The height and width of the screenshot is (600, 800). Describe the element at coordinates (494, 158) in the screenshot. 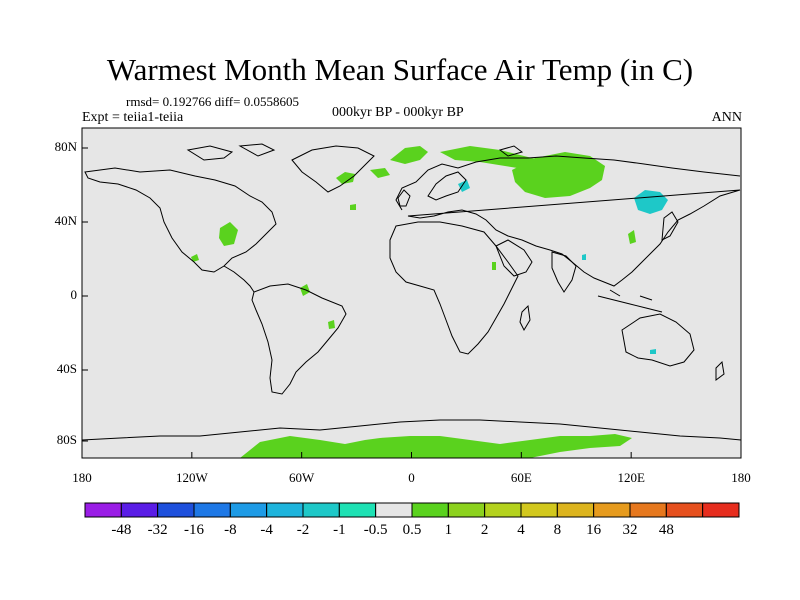

I see `anomaly-arctic-siberia` at that location.